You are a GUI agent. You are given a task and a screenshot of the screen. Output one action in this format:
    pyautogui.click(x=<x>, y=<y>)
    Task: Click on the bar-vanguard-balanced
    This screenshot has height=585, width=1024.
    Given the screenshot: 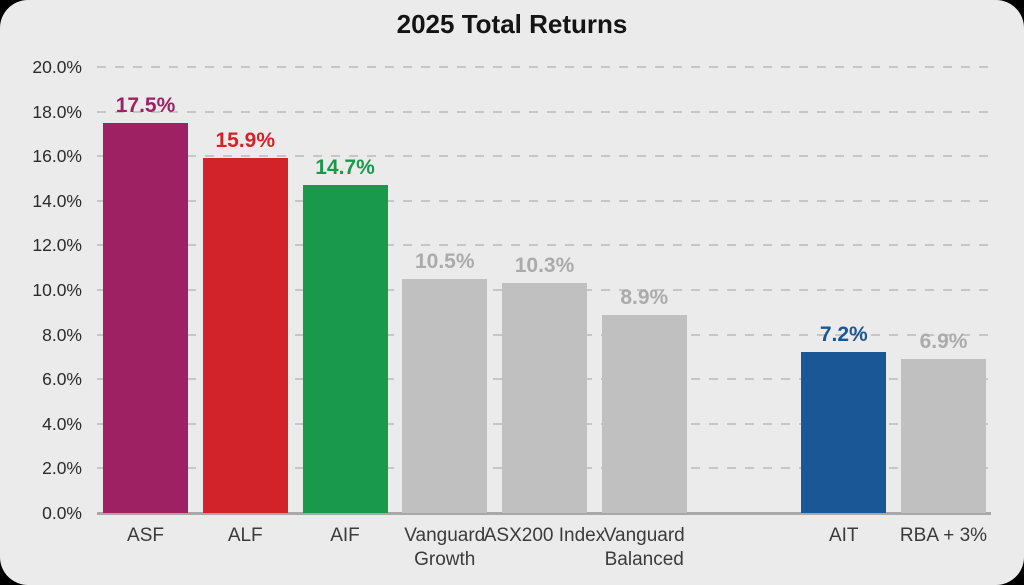 What is the action you would take?
    pyautogui.click(x=644, y=413)
    